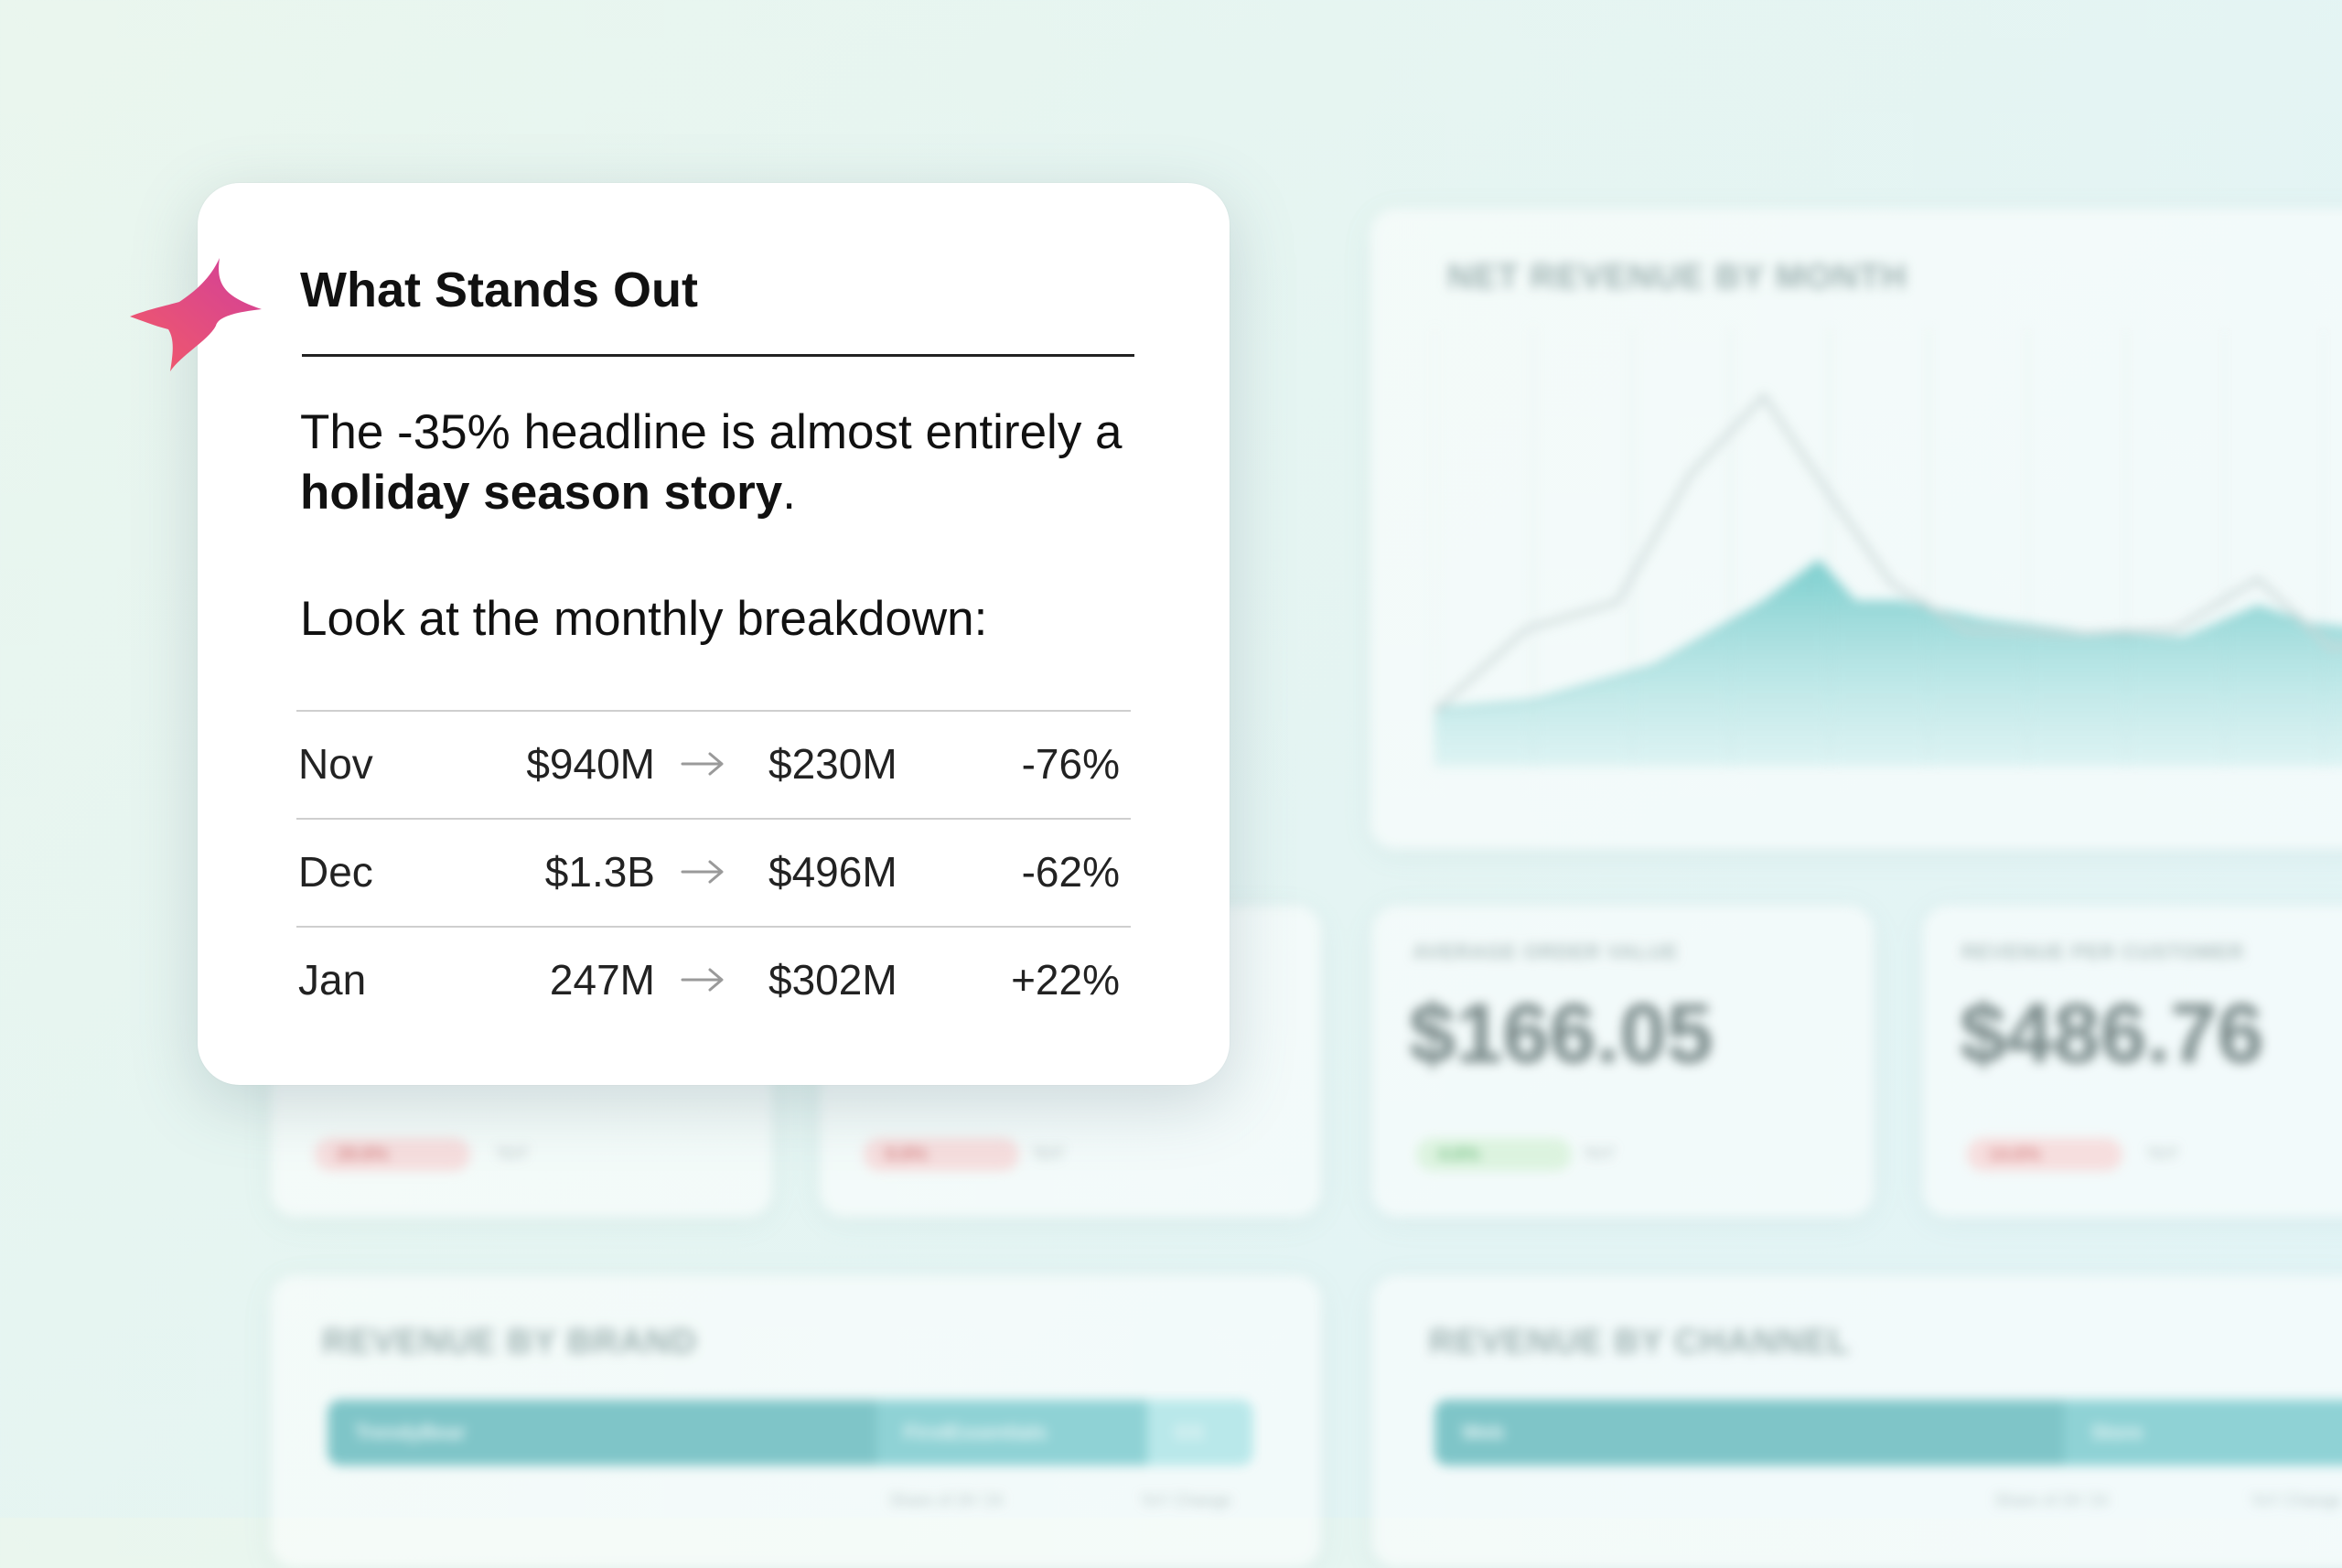 This screenshot has width=2342, height=1568. I want to click on channel-seg-1: Web, so click(1749, 1433).